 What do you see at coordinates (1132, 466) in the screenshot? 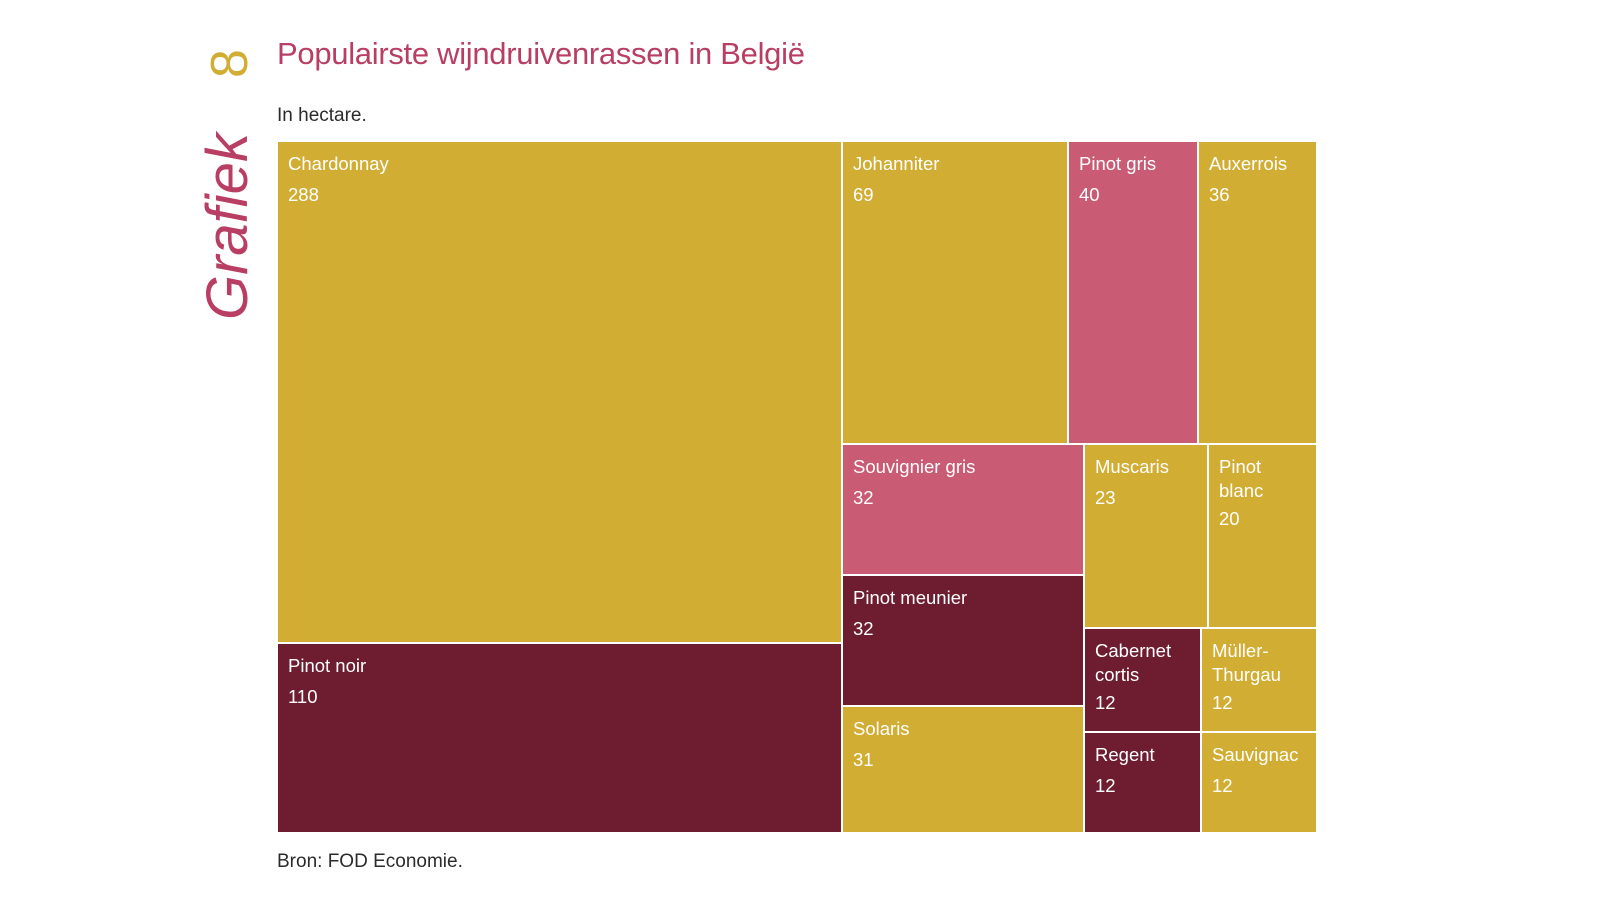
I see `treemap-label-muscaris: Muscaris` at bounding box center [1132, 466].